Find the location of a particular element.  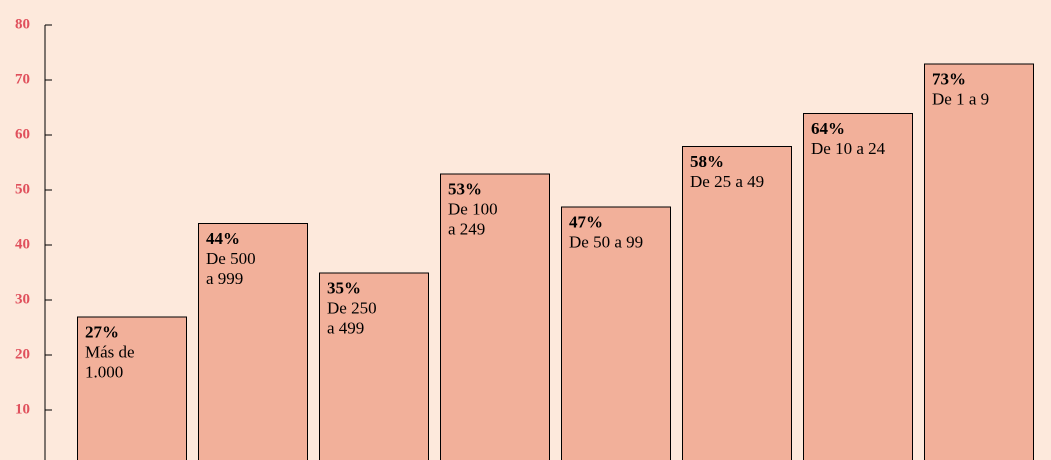

y-tick-label: 60 is located at coordinates (22, 134).